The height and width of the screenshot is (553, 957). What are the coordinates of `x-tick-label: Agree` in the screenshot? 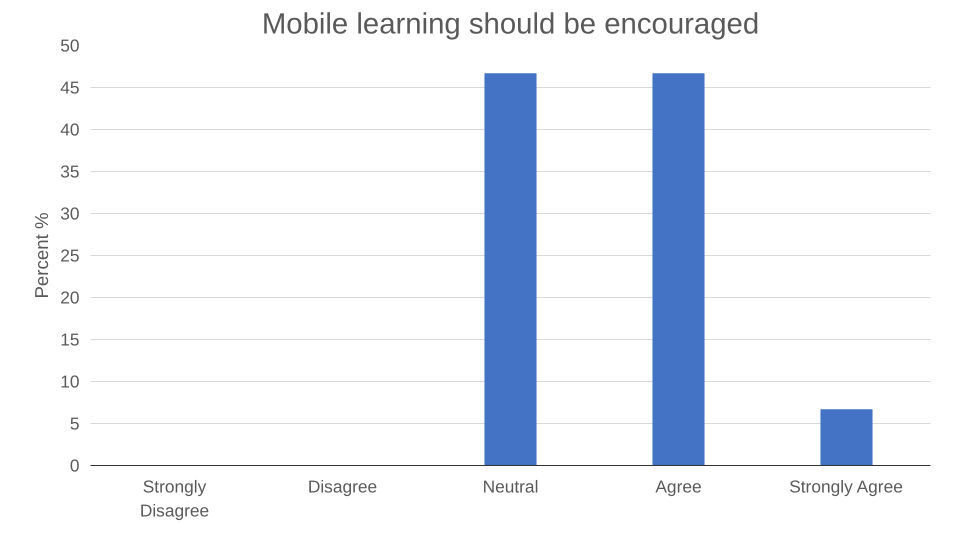 It's located at (678, 486).